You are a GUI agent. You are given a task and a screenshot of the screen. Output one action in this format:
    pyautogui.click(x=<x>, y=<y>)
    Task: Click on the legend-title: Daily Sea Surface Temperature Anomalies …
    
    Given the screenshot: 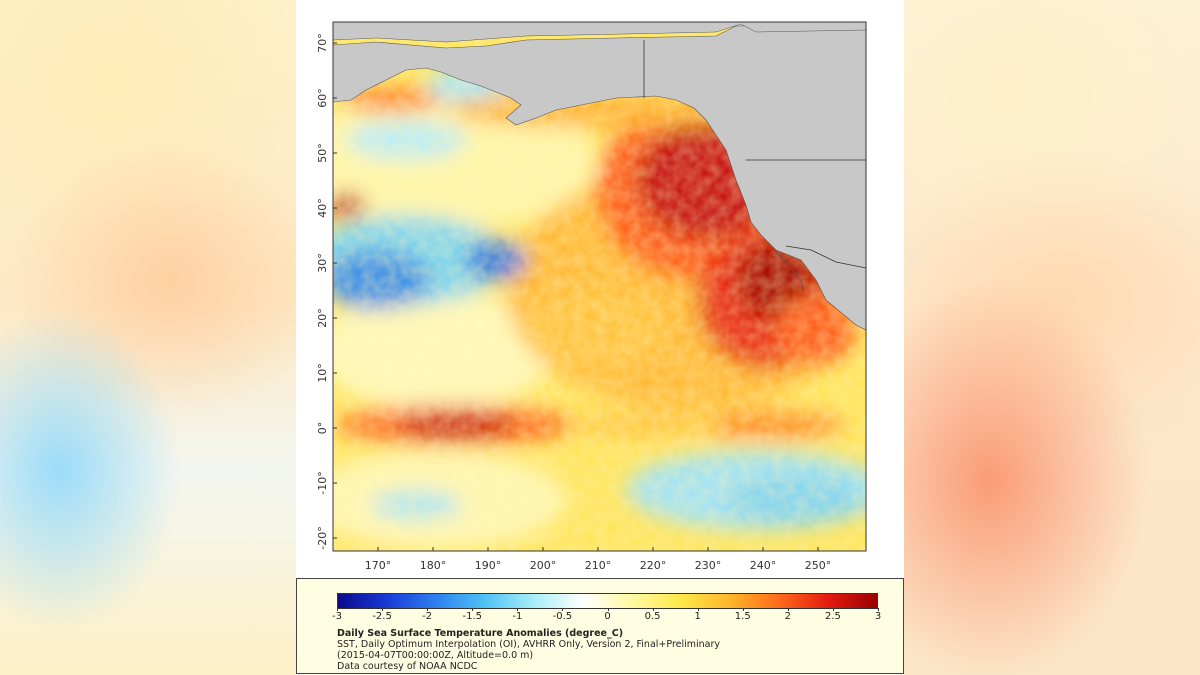 What is the action you would take?
    pyautogui.click(x=480, y=633)
    